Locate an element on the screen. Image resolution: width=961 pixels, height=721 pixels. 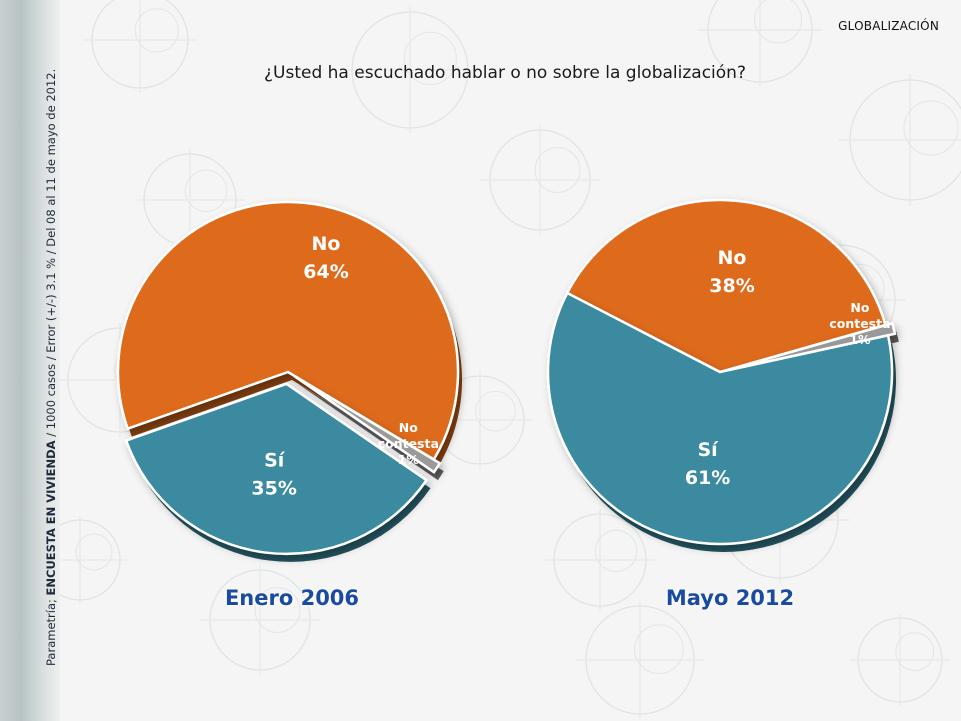
slice-value-label: 35% is located at coordinates (273, 489).